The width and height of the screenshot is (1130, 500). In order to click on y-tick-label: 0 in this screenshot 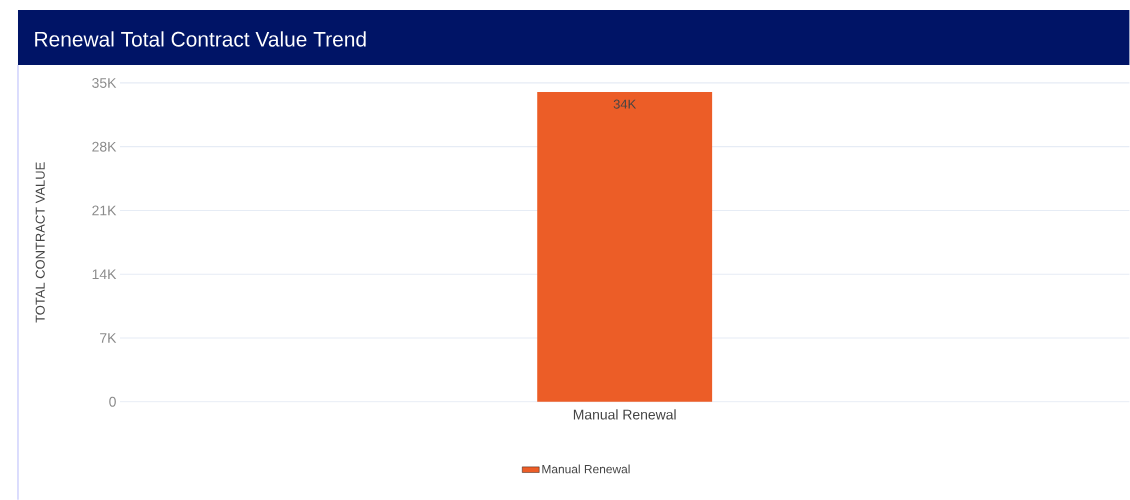, I will do `click(112, 401)`.